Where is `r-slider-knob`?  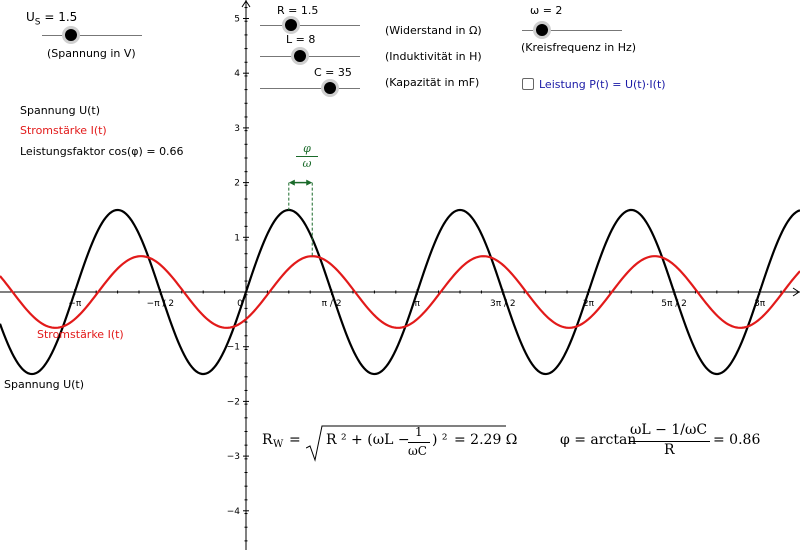 r-slider-knob is located at coordinates (291, 25).